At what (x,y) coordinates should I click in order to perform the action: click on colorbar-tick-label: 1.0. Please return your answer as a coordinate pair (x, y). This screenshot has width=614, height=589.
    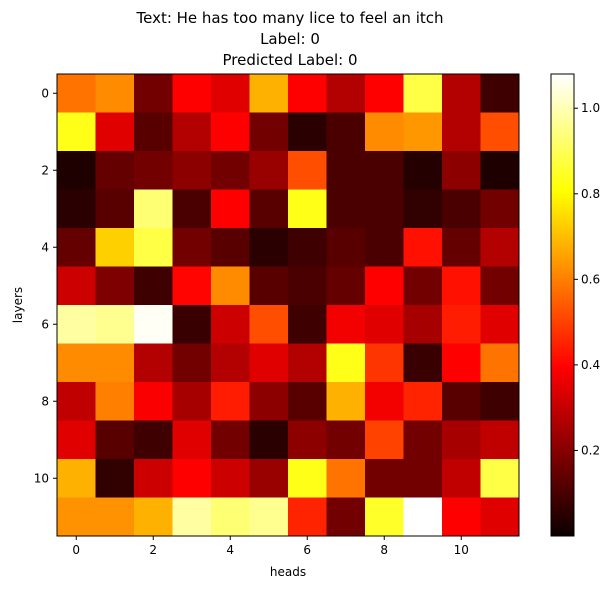
    Looking at the image, I should click on (590, 108).